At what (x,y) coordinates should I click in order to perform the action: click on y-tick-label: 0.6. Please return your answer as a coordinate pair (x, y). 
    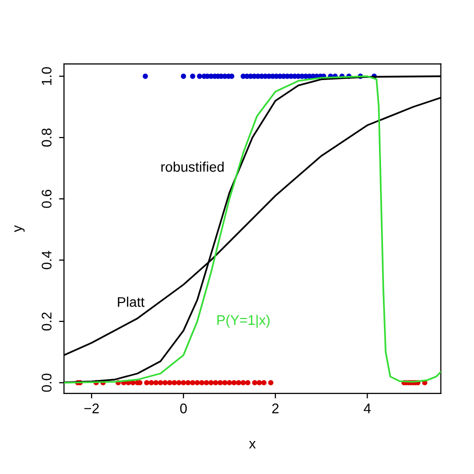
    Looking at the image, I should click on (47, 199).